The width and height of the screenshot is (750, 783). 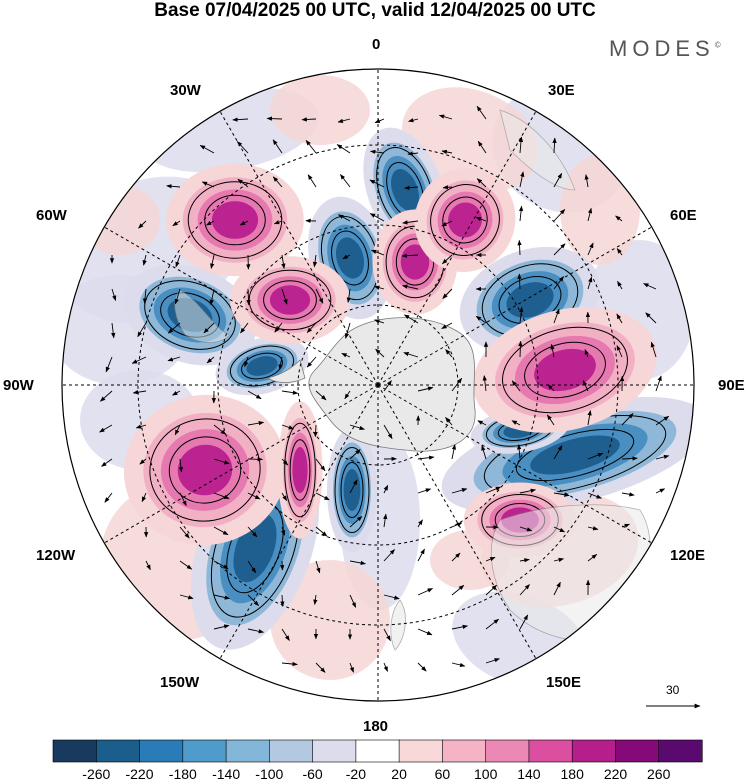 What do you see at coordinates (269, 774) in the screenshot?
I see `colorbar-tick-label: -100` at bounding box center [269, 774].